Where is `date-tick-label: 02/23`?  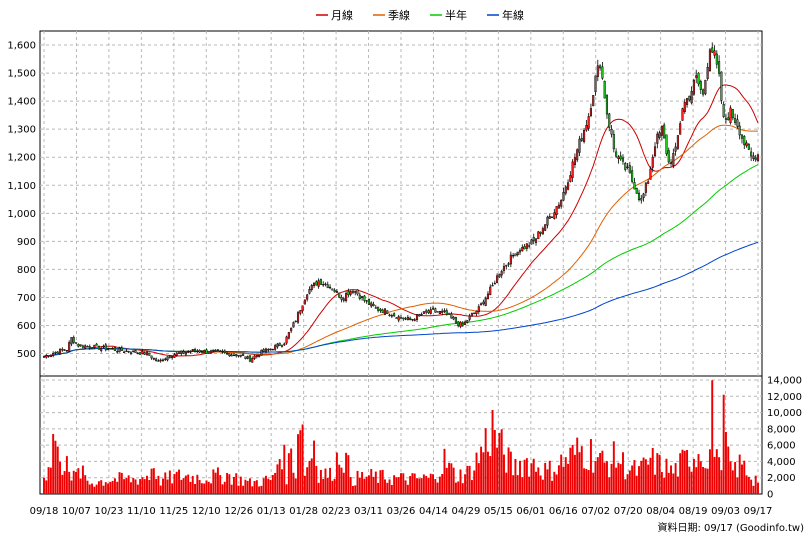
date-tick-label: 02/23 is located at coordinates (336, 511).